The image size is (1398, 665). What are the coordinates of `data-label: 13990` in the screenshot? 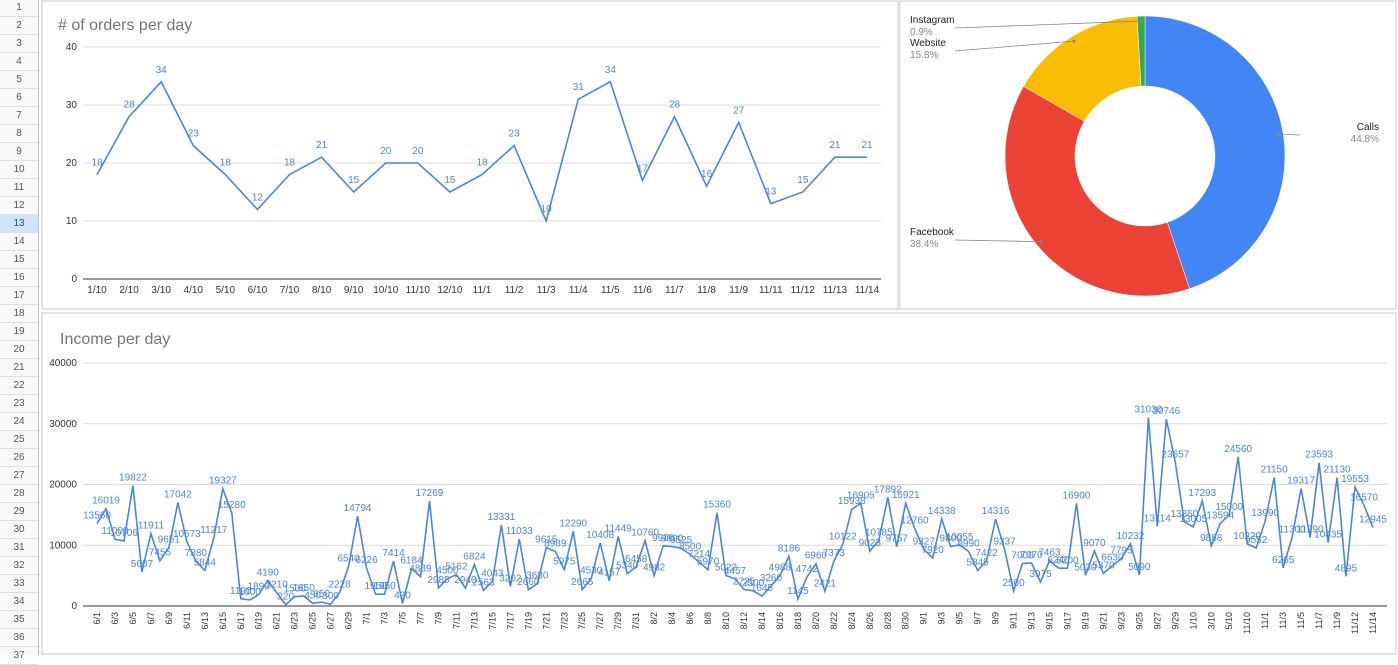 It's located at (1265, 513).